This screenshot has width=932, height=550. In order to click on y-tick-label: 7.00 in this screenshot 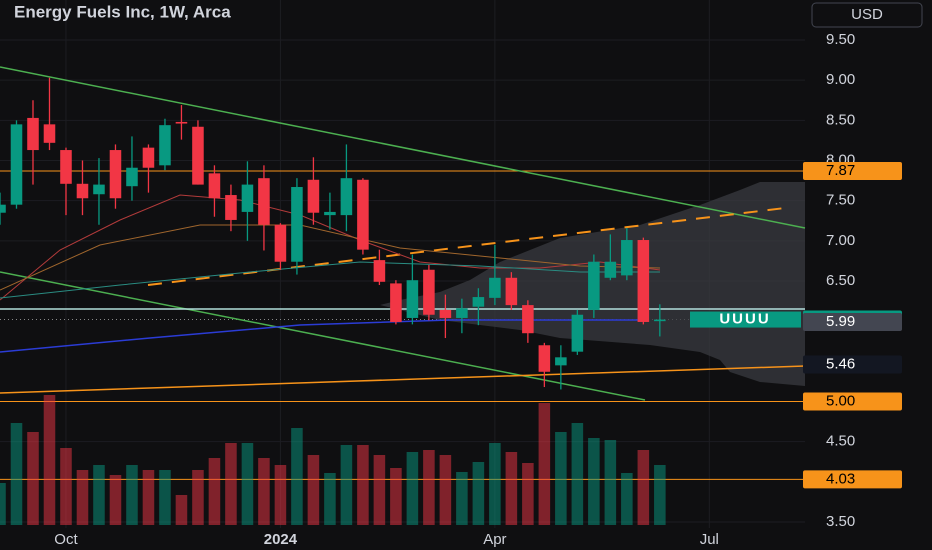, I will do `click(840, 240)`.